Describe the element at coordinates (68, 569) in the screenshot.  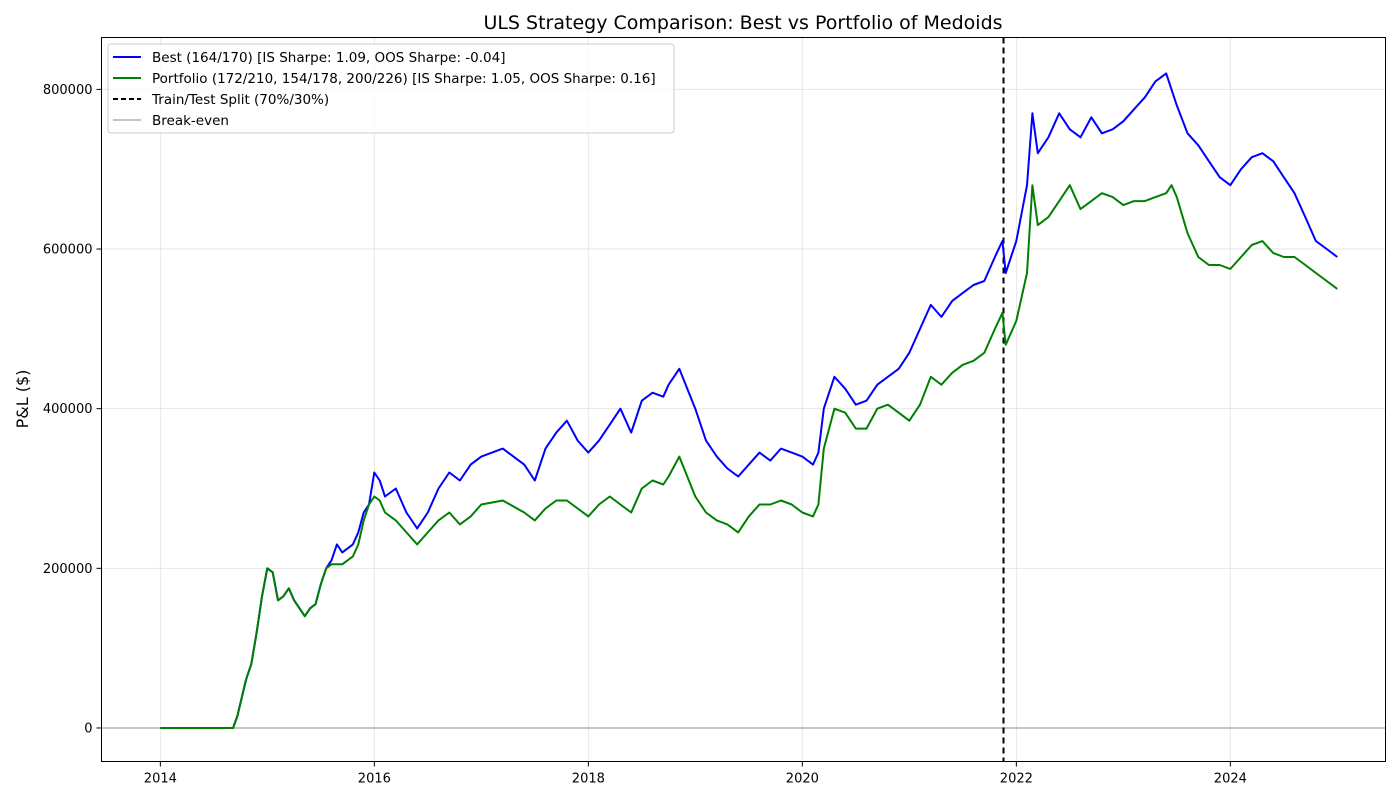
I see `y-tick-label: 200000` at that location.